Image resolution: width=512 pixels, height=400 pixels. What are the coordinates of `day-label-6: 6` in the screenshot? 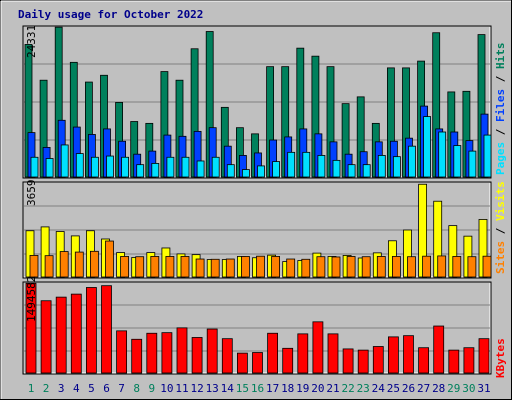 It's located at (106, 388).